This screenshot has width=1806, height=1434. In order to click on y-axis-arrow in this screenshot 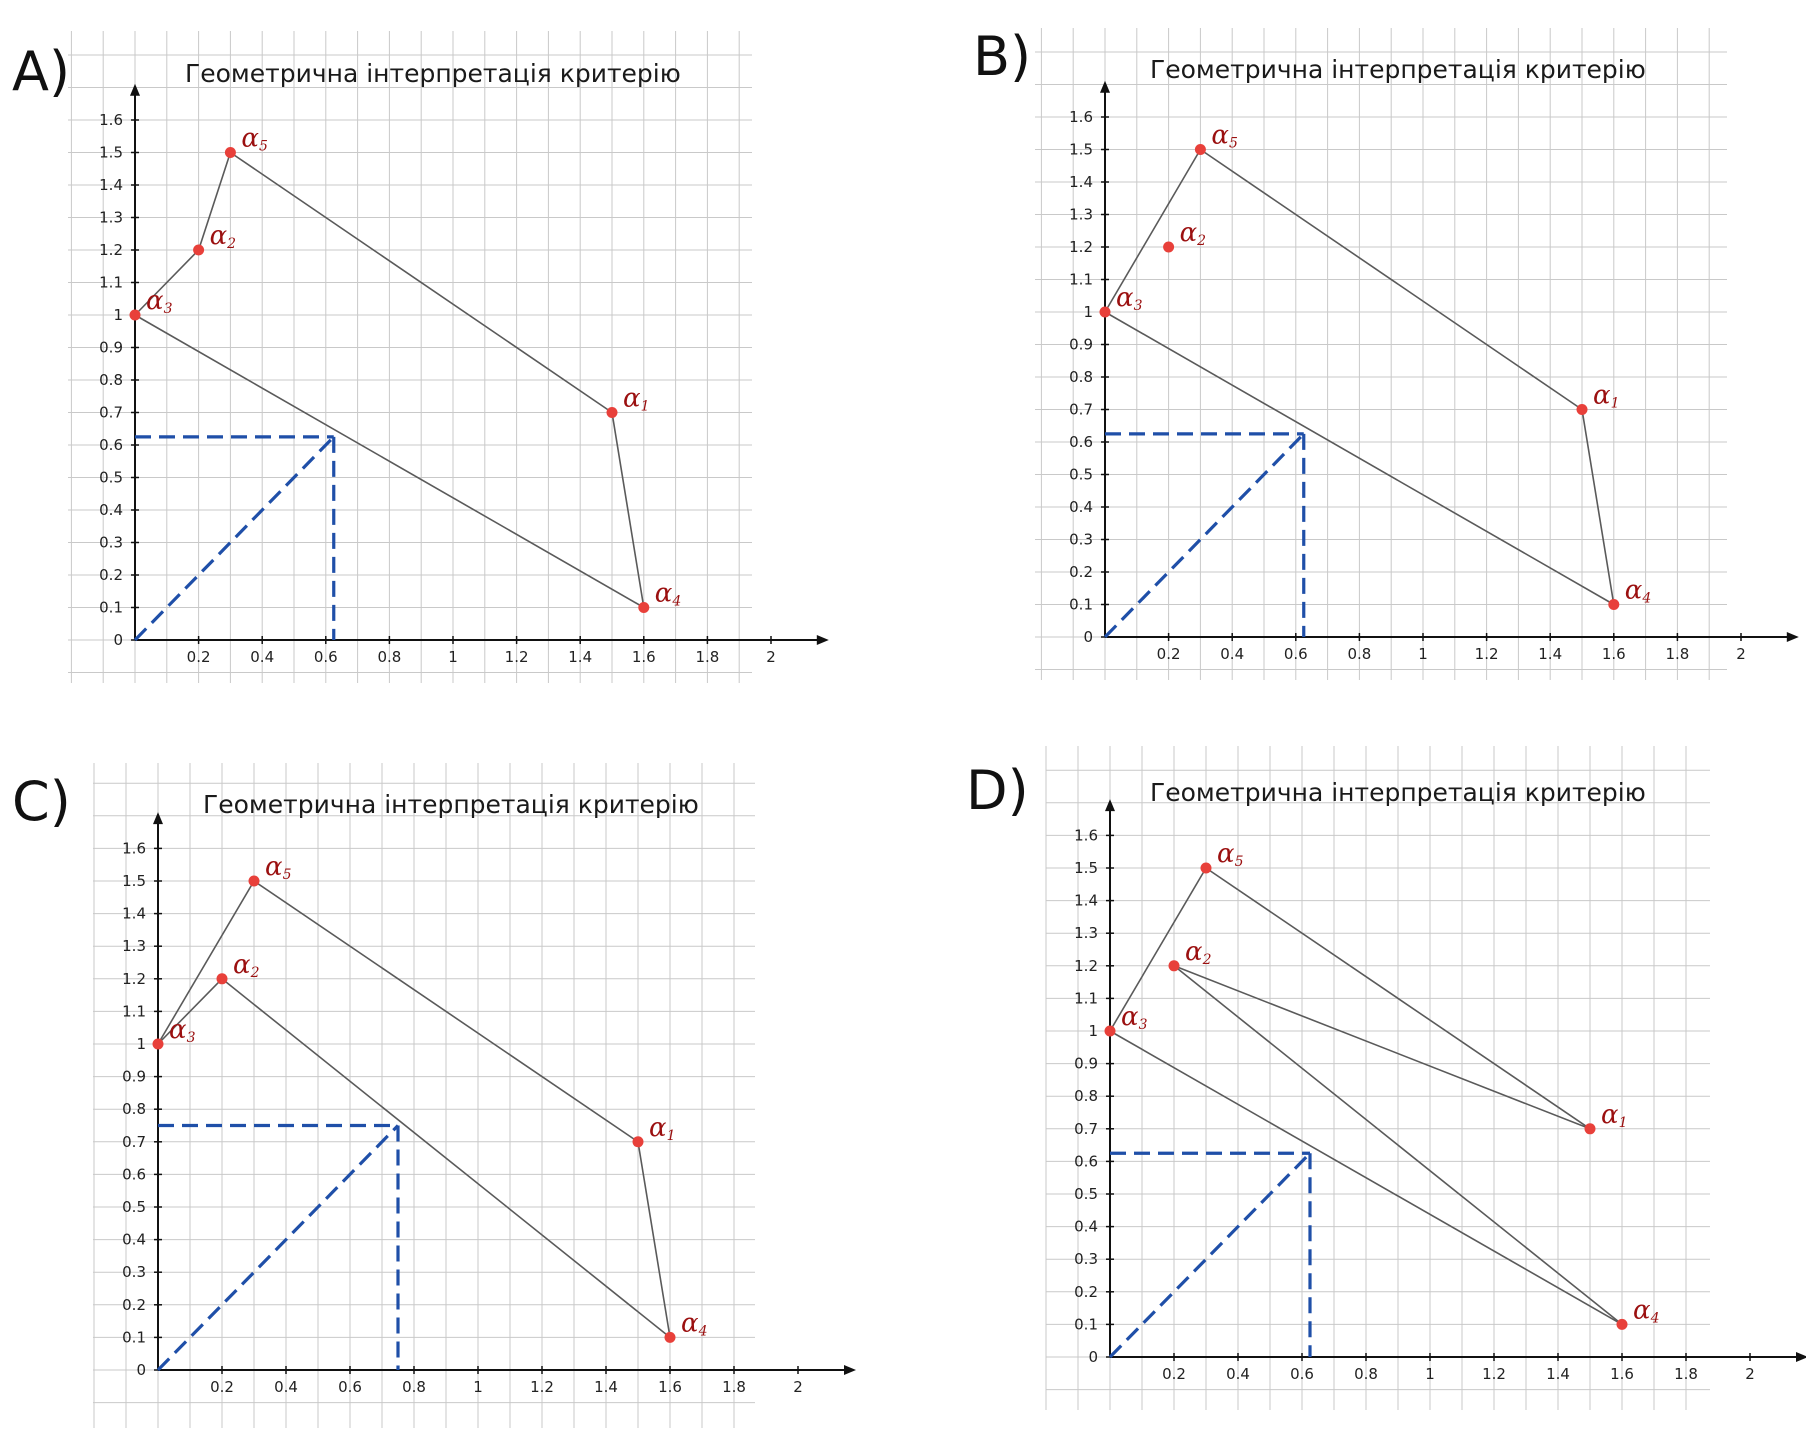, I will do `click(158, 818)`.